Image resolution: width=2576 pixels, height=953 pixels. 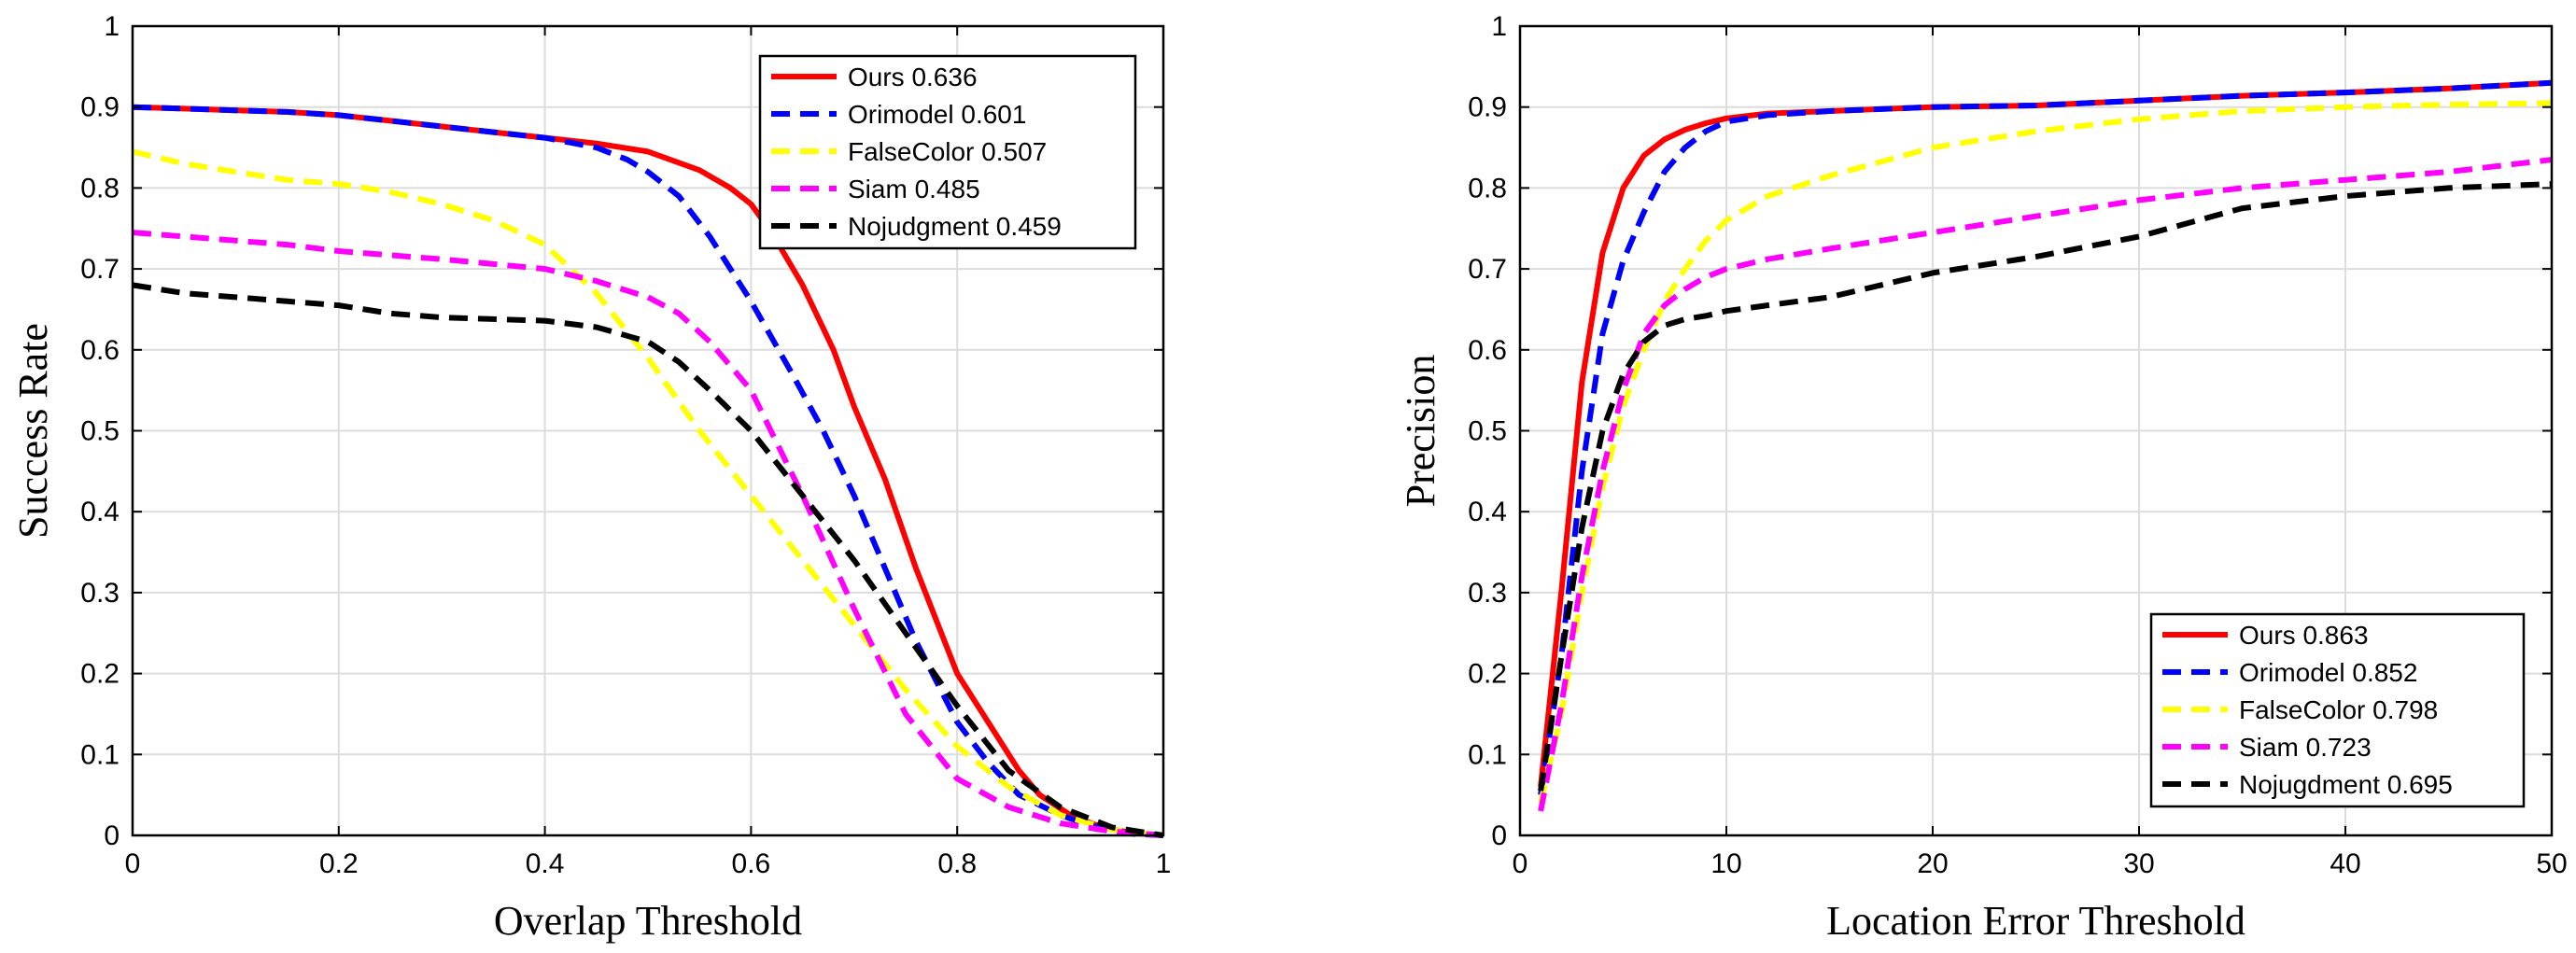 I want to click on success-plot-legend-label-falsecolor: FalseColor 0.507, so click(x=948, y=151).